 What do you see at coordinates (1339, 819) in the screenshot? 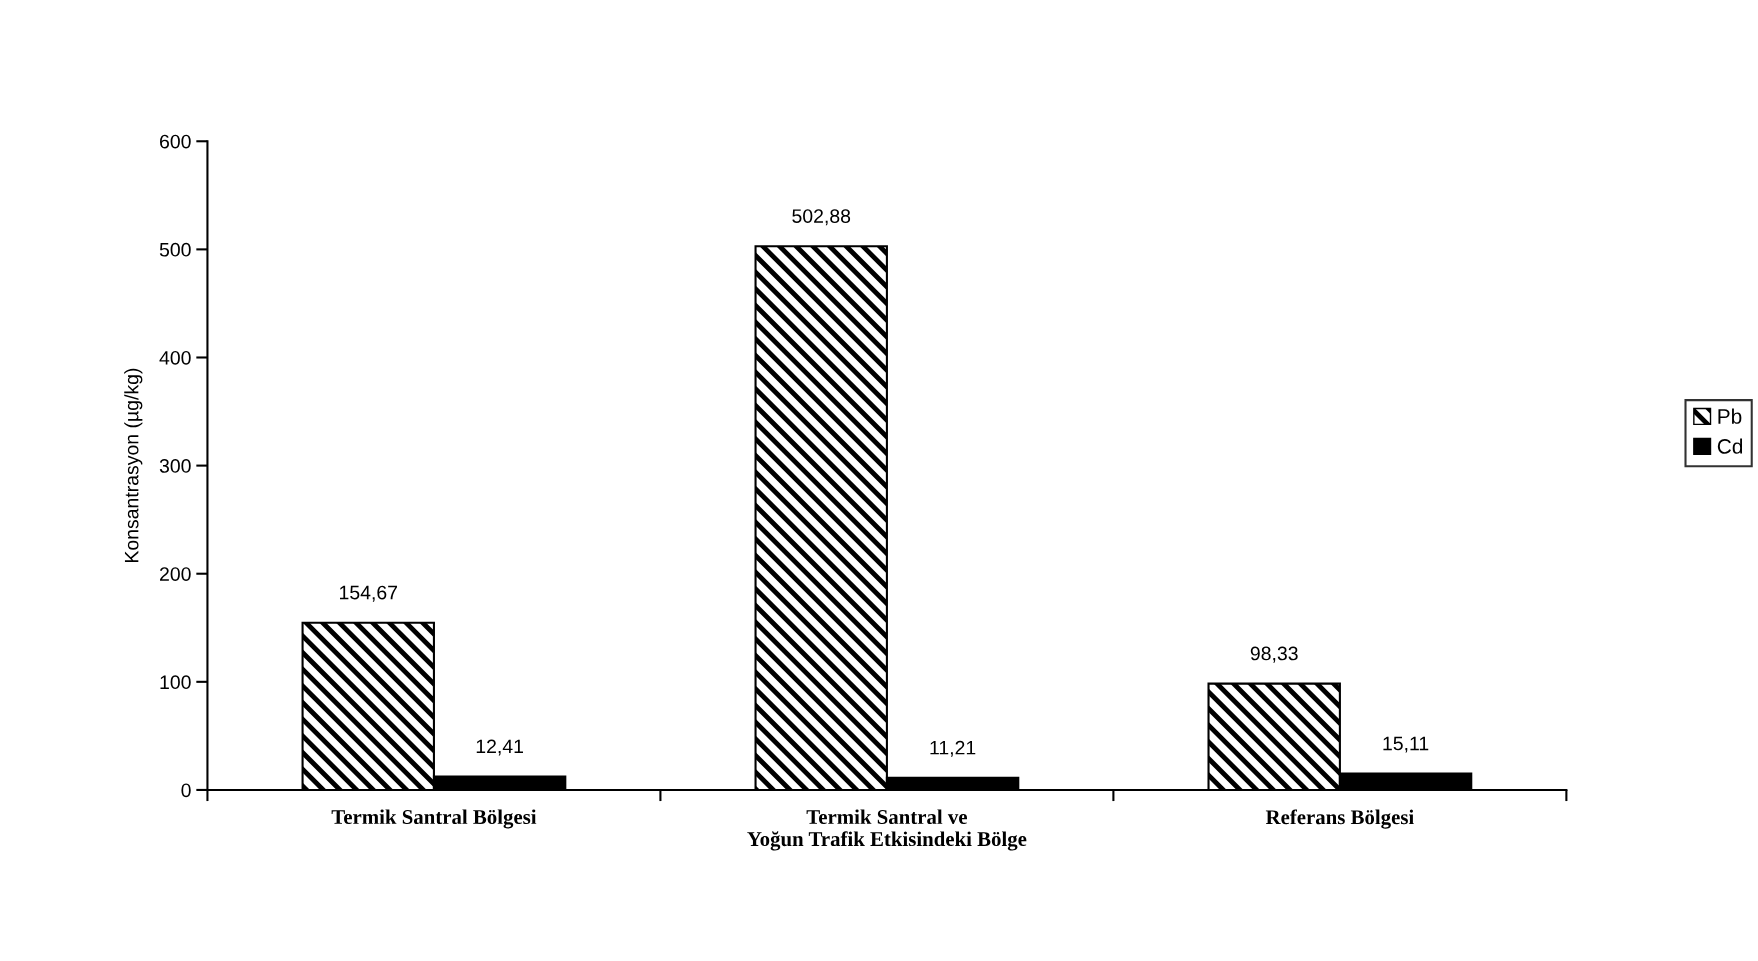
I see `x-tick-label: Referans Bölgesi` at bounding box center [1339, 819].